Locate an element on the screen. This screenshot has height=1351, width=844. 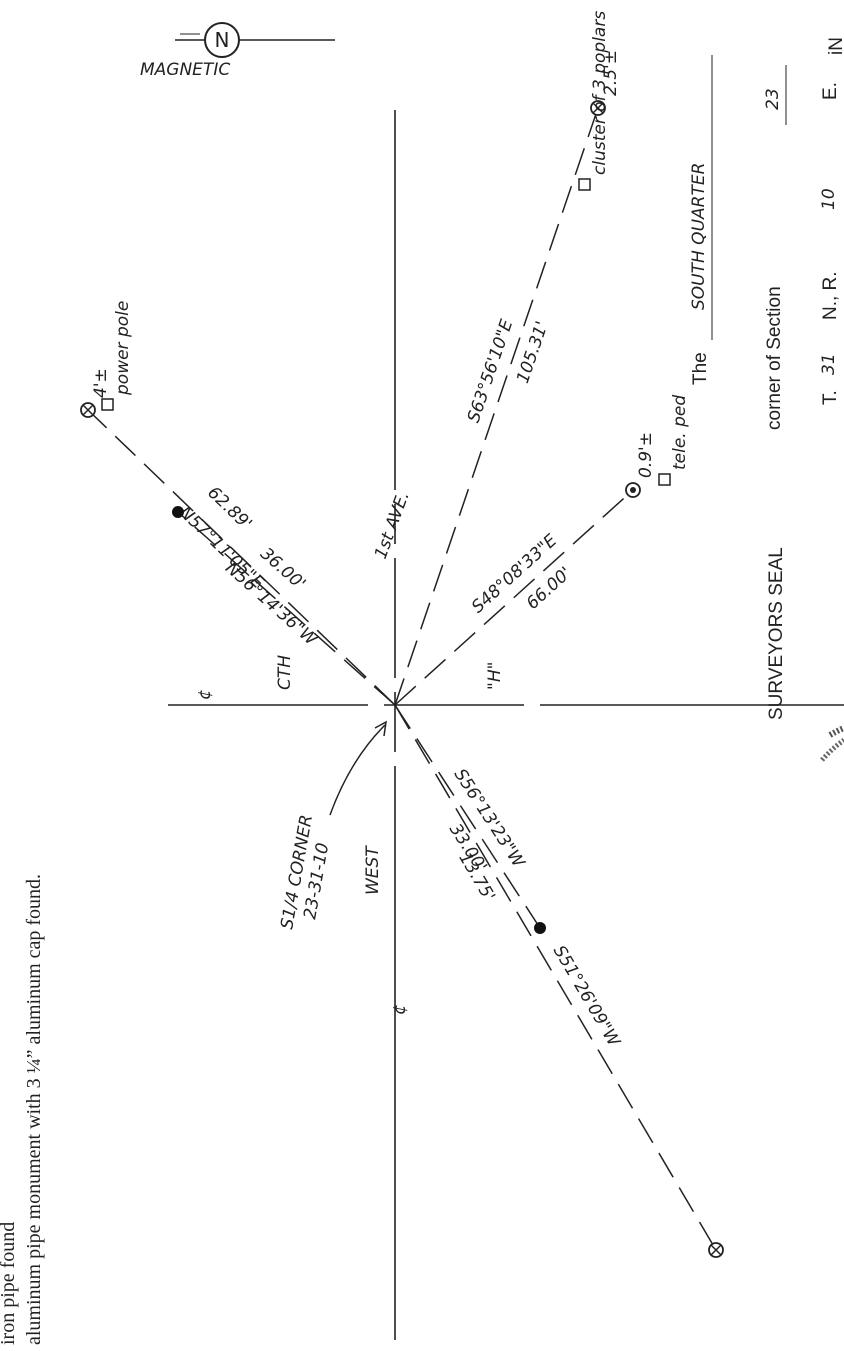
cert-field: SOUTH QUARTER is located at coordinates (699, 236).